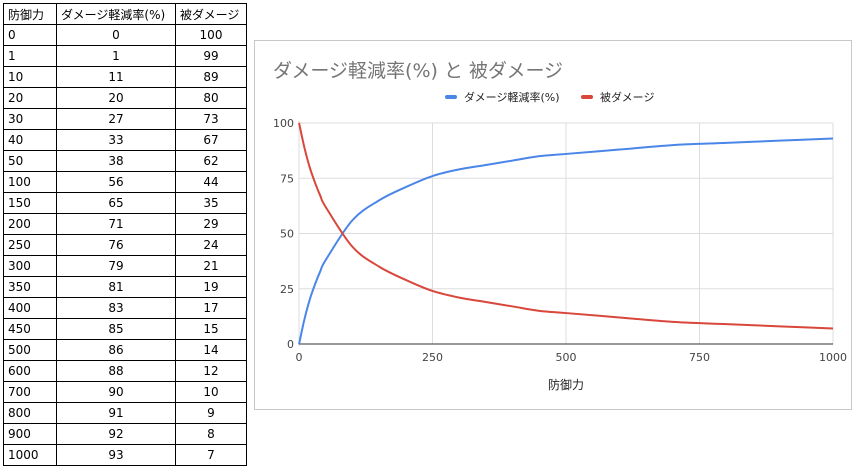 The height and width of the screenshot is (476, 860). Describe the element at coordinates (116, 203) in the screenshot. I see `cell-reduction-rate: 65` at that location.